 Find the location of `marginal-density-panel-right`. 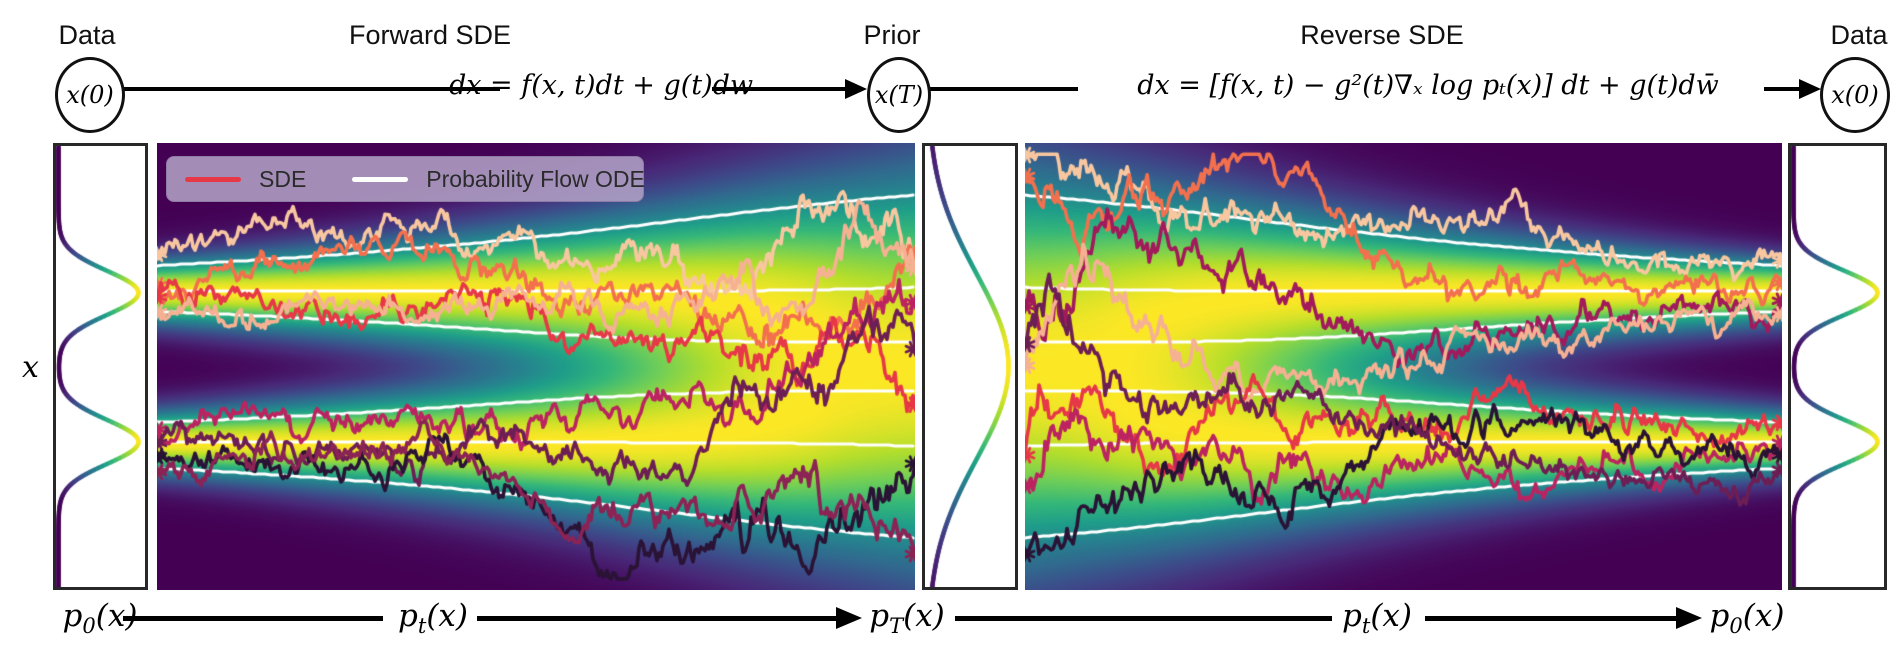

marginal-density-panel-right is located at coordinates (1837, 366).